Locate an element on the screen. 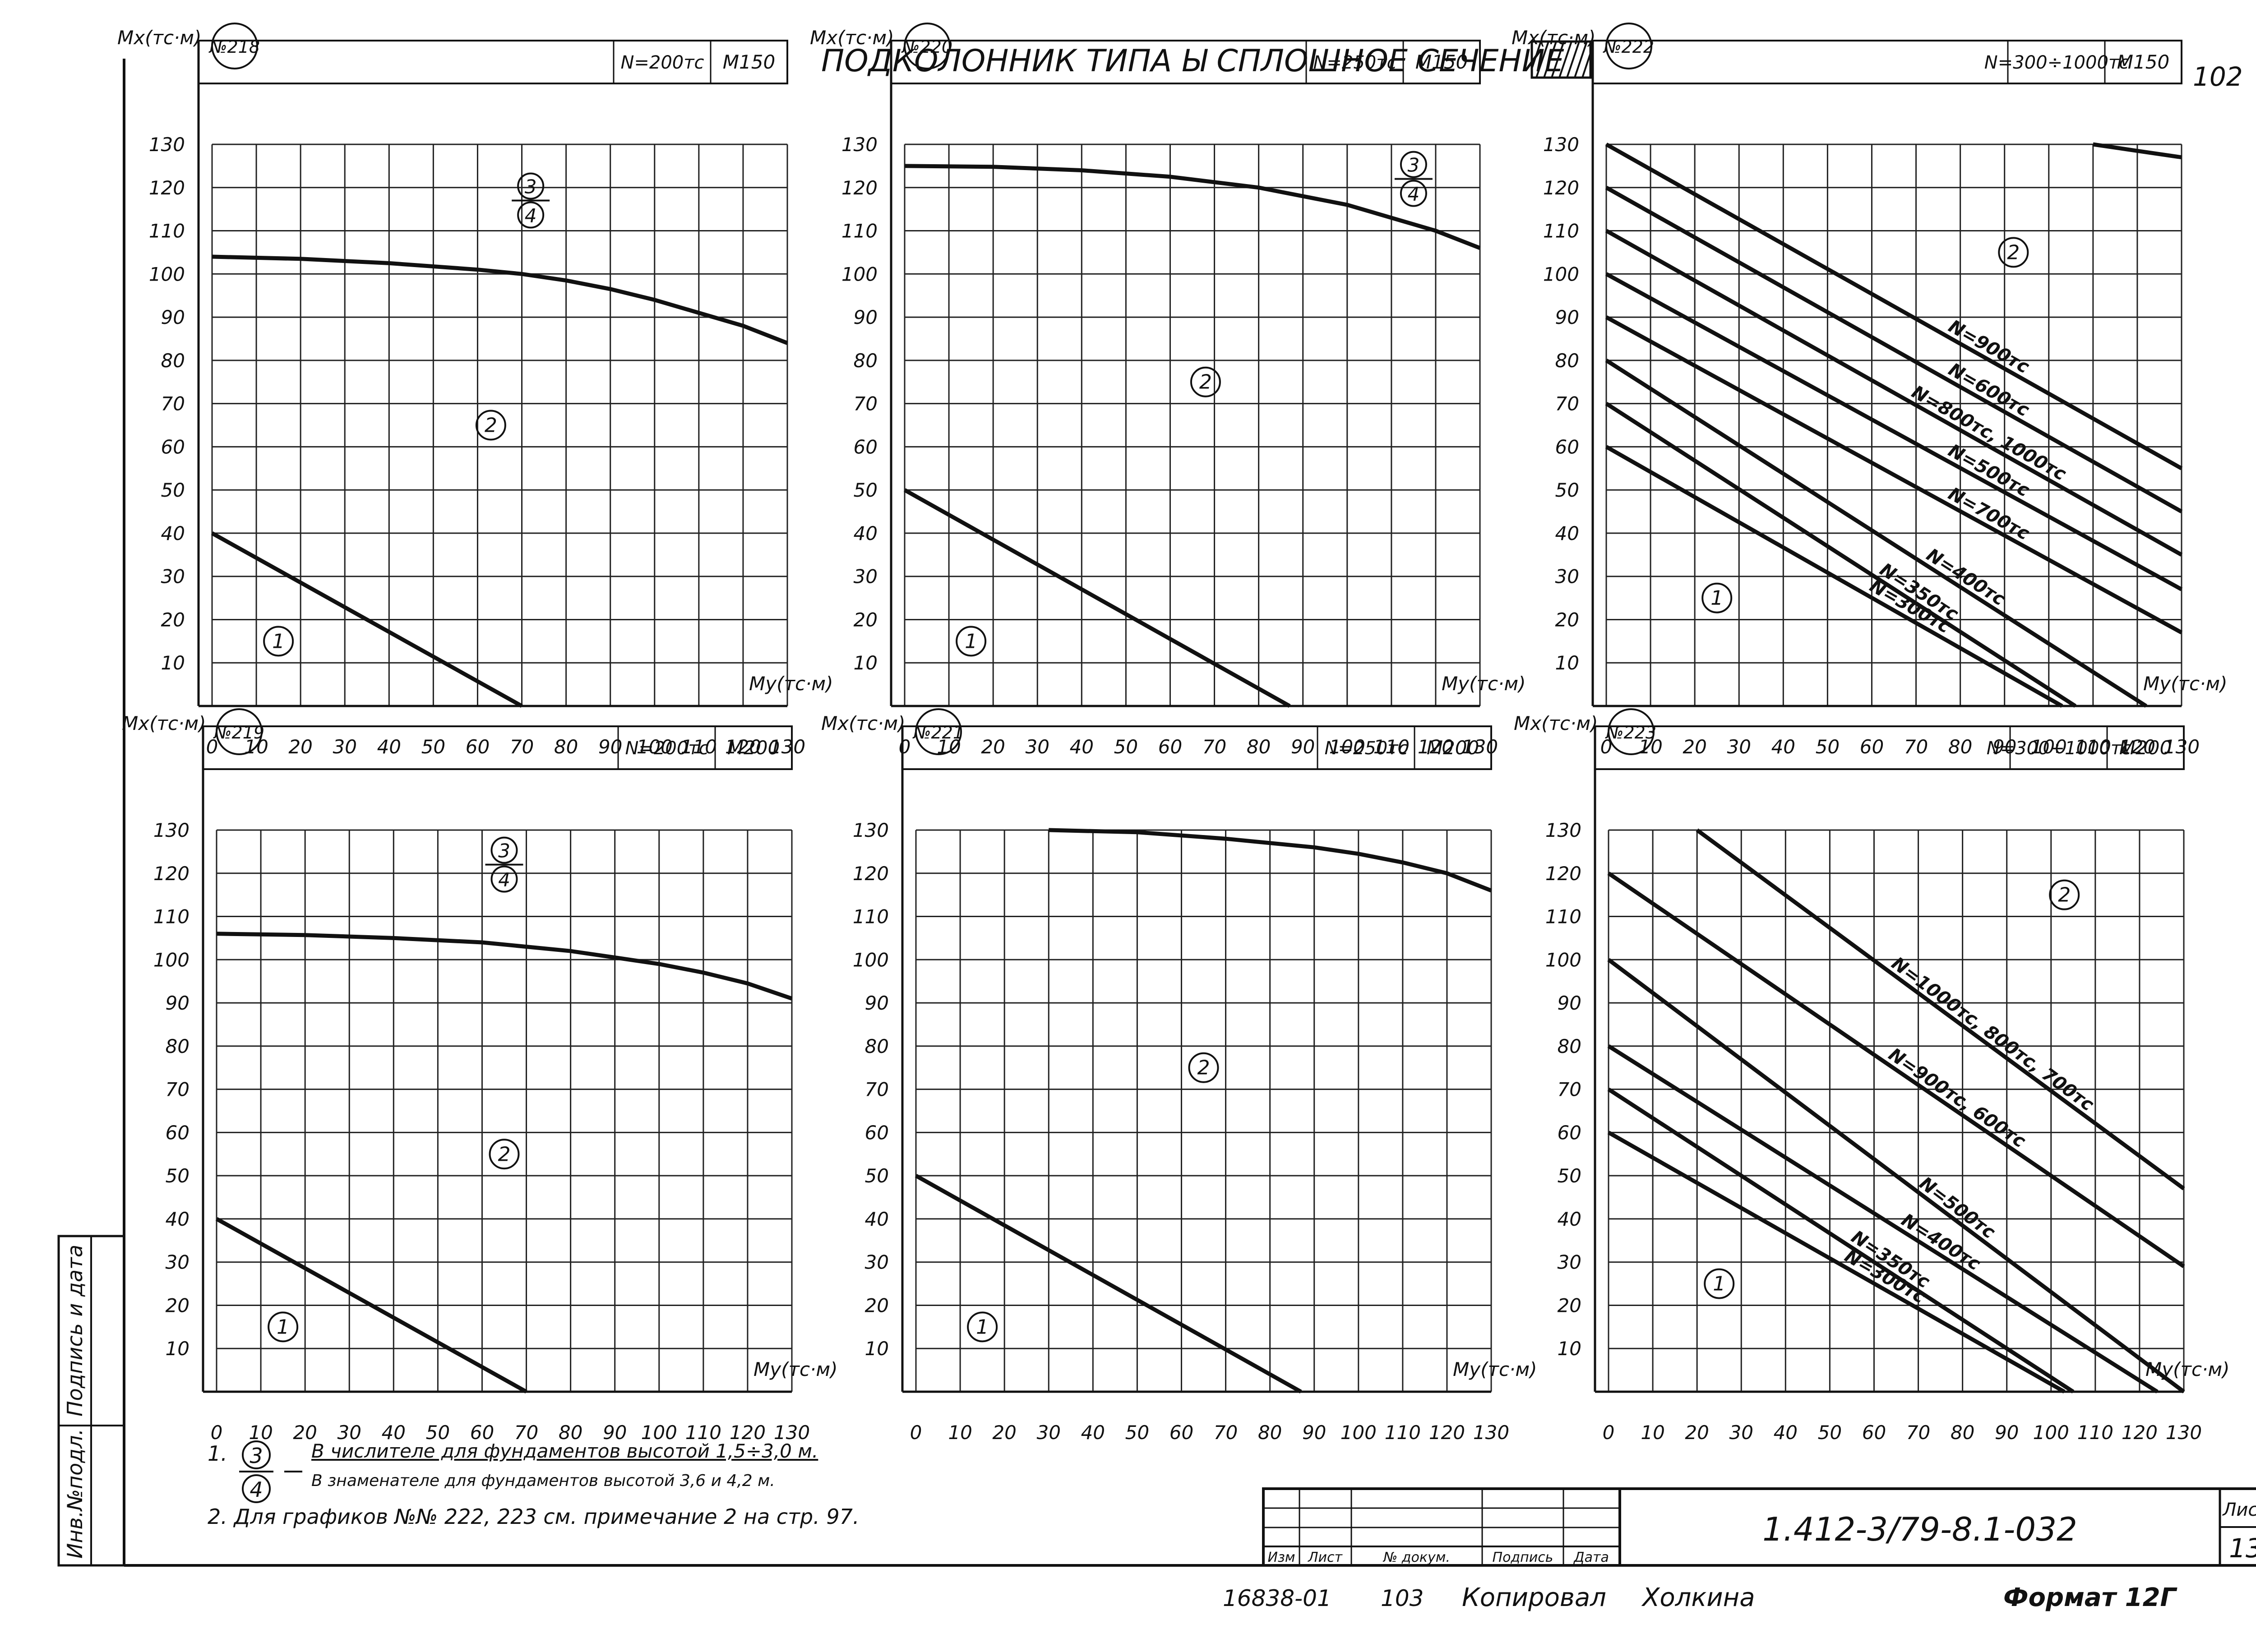 The image size is (2256, 1652). chart-219-x-tick-label: 50 is located at coordinates (438, 1432).